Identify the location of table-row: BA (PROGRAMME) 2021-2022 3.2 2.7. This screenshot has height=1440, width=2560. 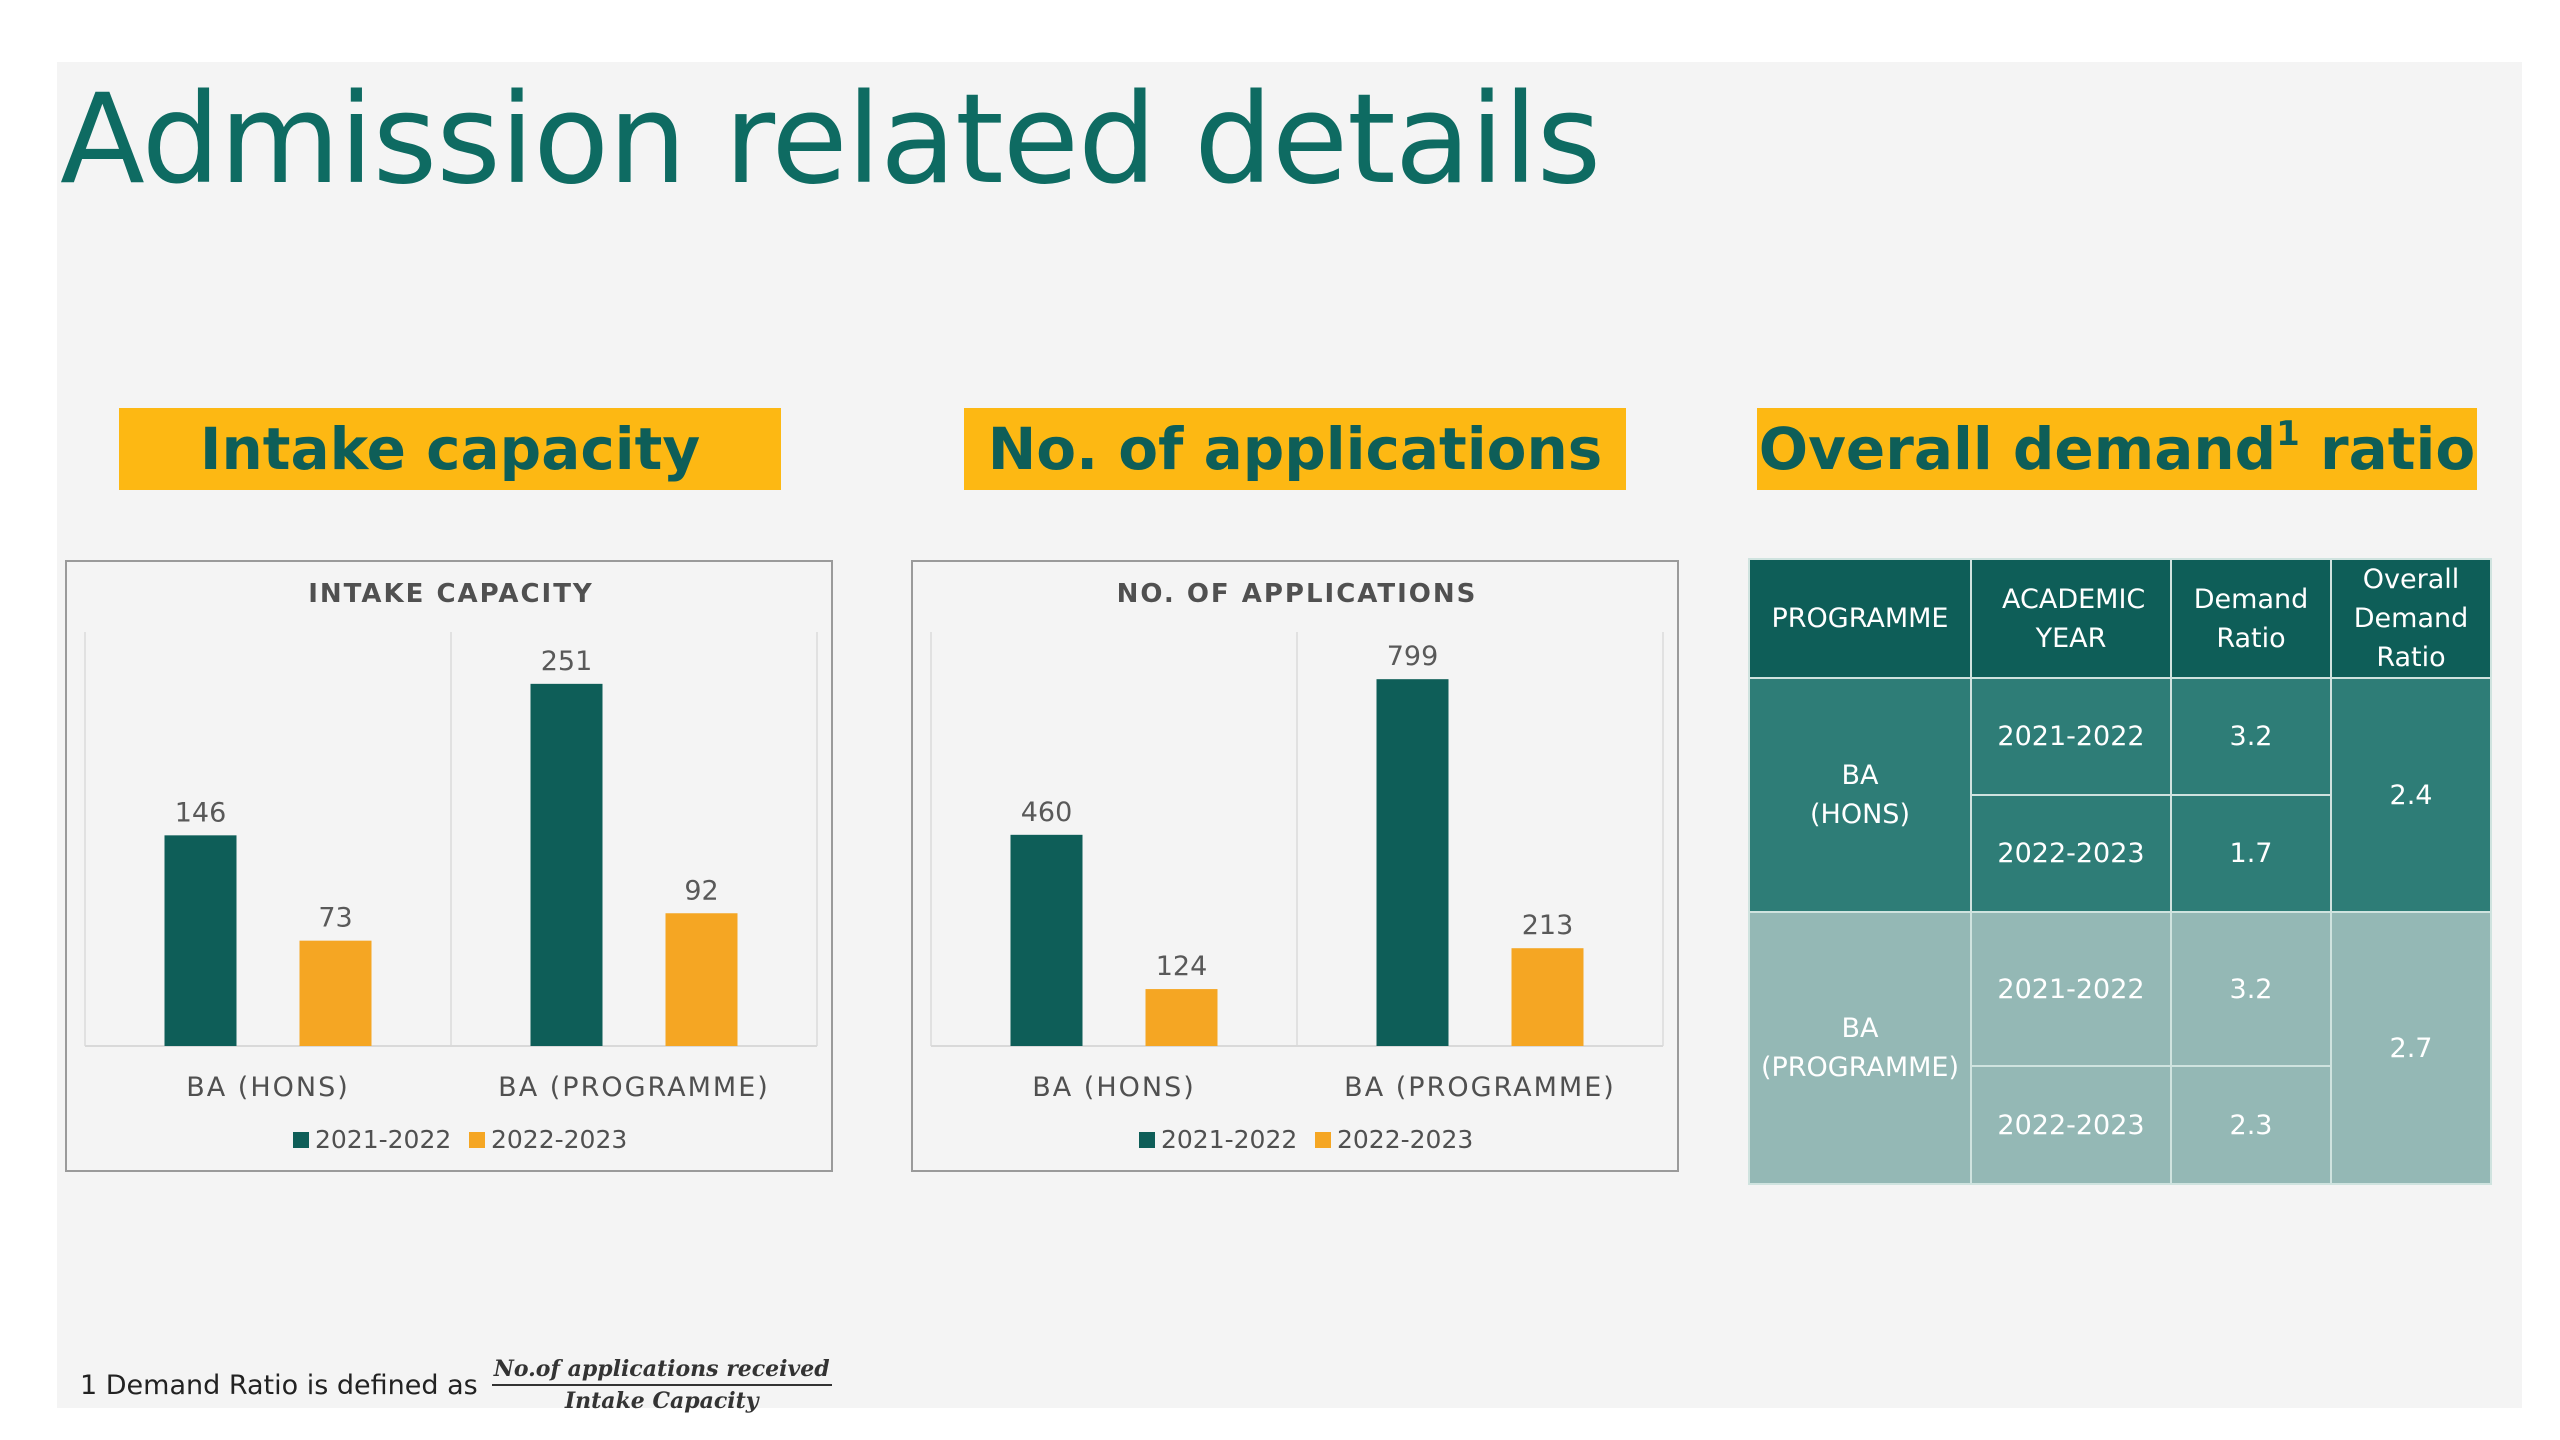
(2120, 1048).